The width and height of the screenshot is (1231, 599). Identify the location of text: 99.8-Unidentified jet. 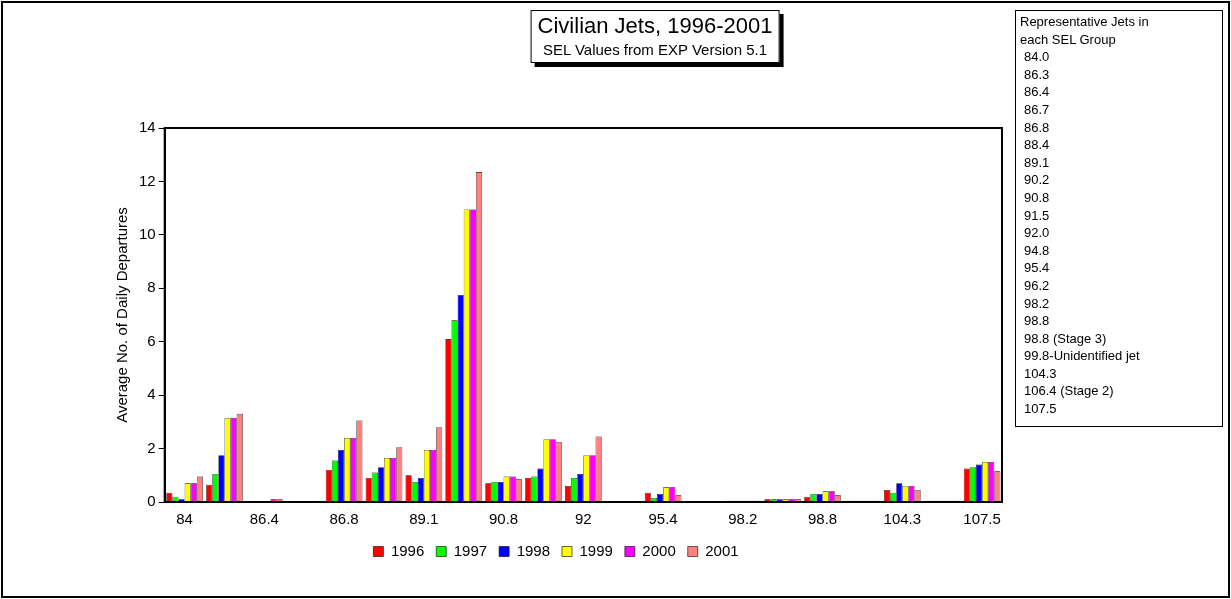
(1082, 356).